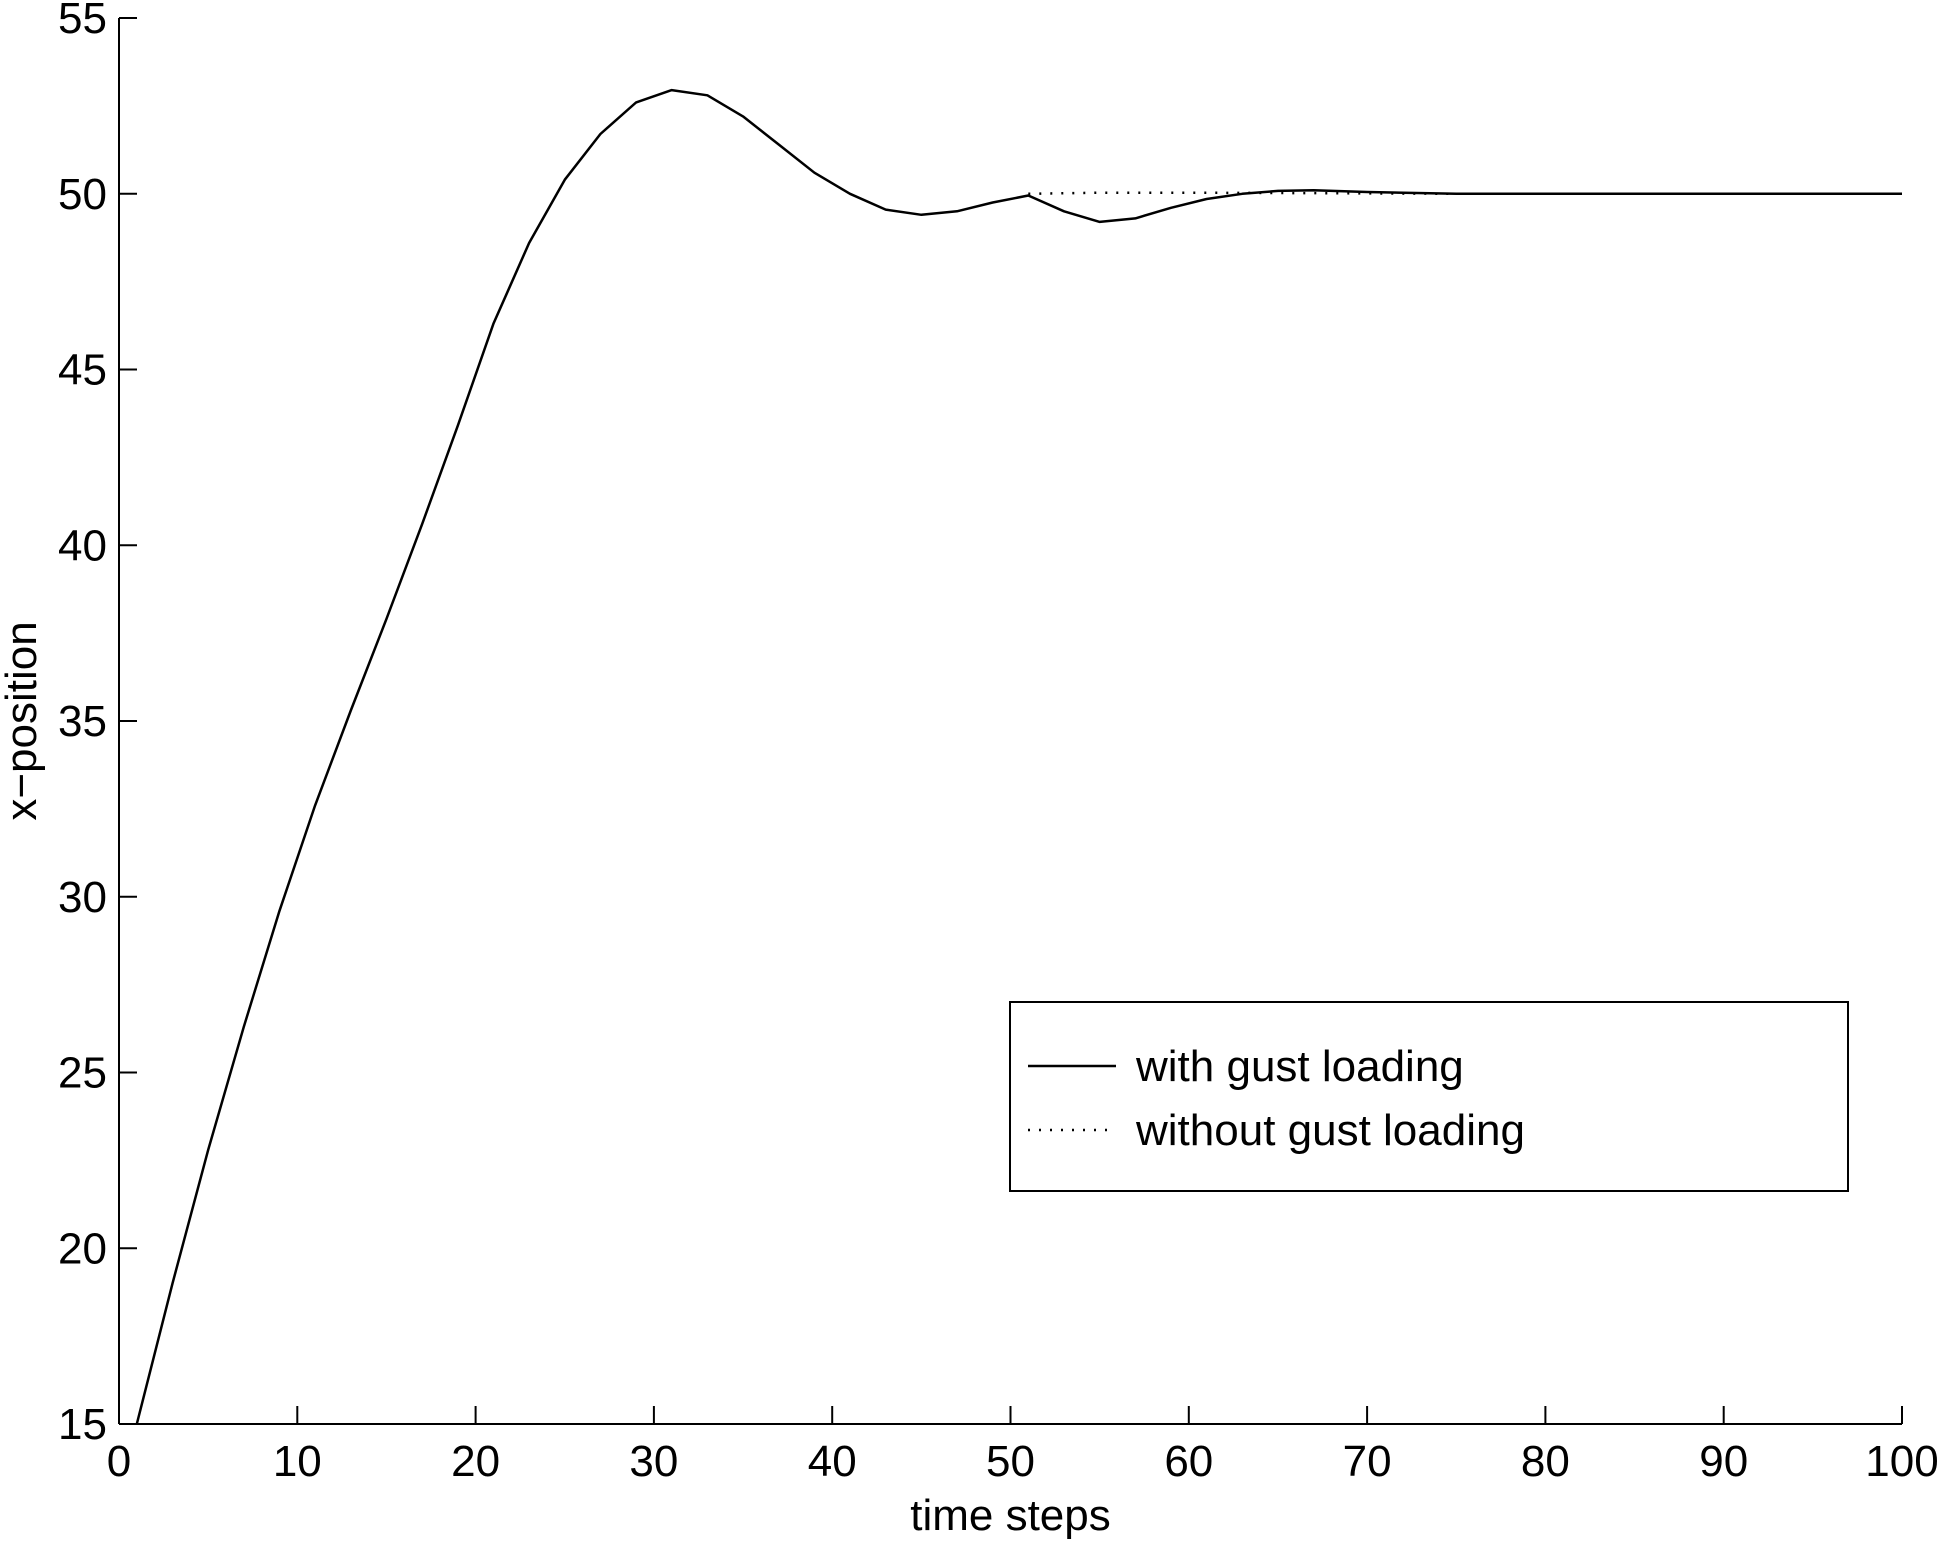  Describe the element at coordinates (1367, 1461) in the screenshot. I see `x-tick-label: 70` at that location.